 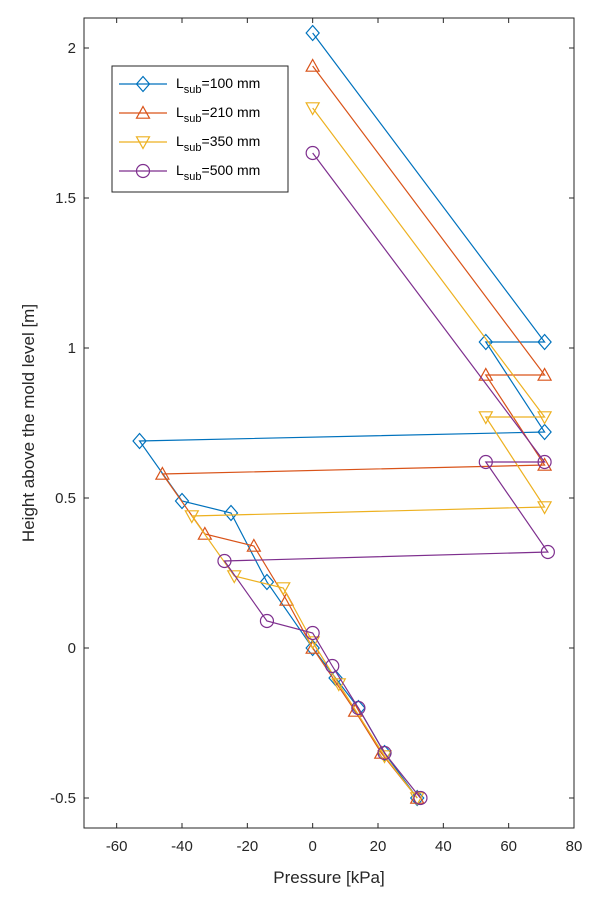 I want to click on y-tick-label: 1.5, so click(x=65, y=198).